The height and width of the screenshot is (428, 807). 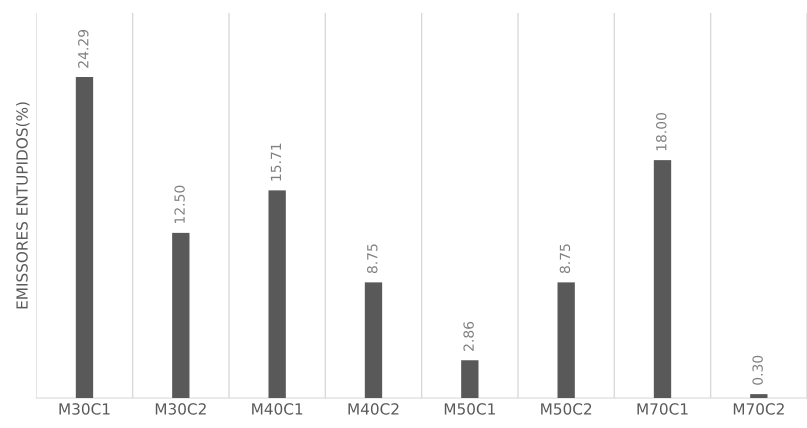 I want to click on x-tick-label: M70C1, so click(x=662, y=409).